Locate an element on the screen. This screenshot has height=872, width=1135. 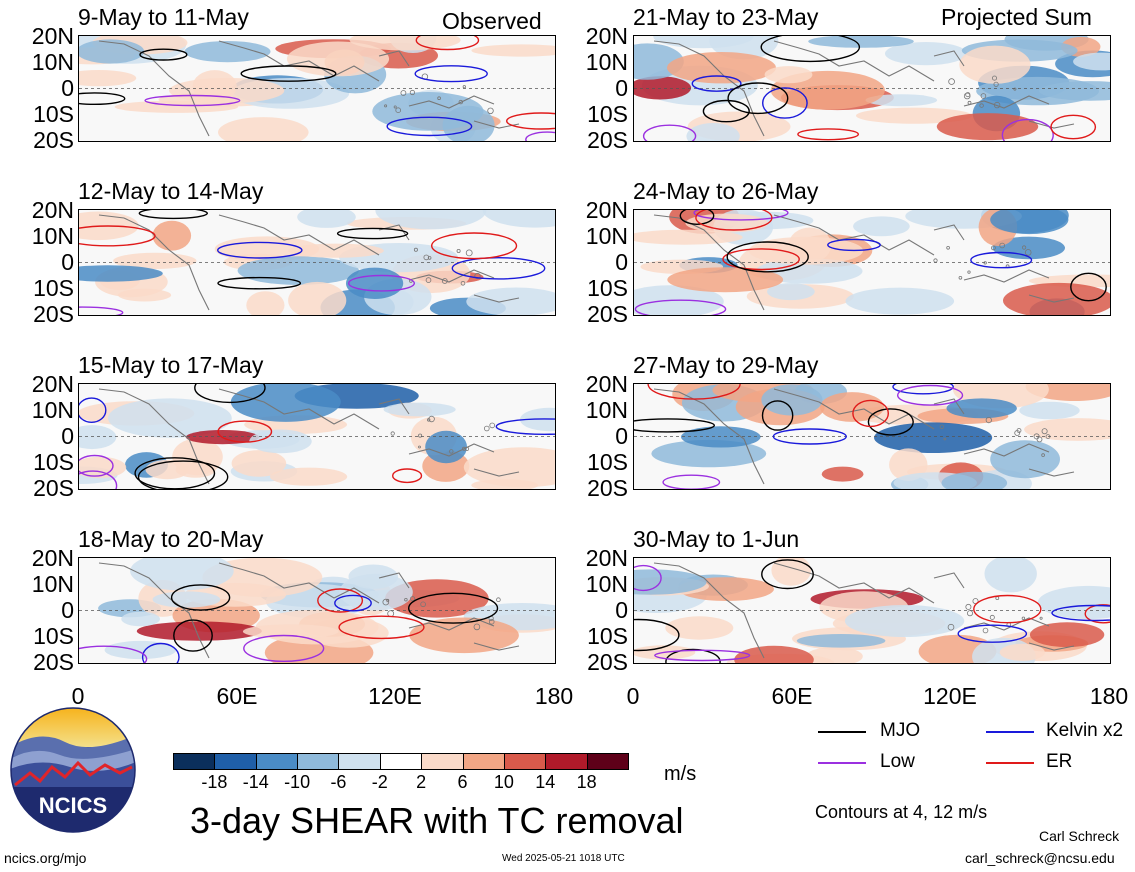
colorbar-label: 2 is located at coordinates (421, 782).